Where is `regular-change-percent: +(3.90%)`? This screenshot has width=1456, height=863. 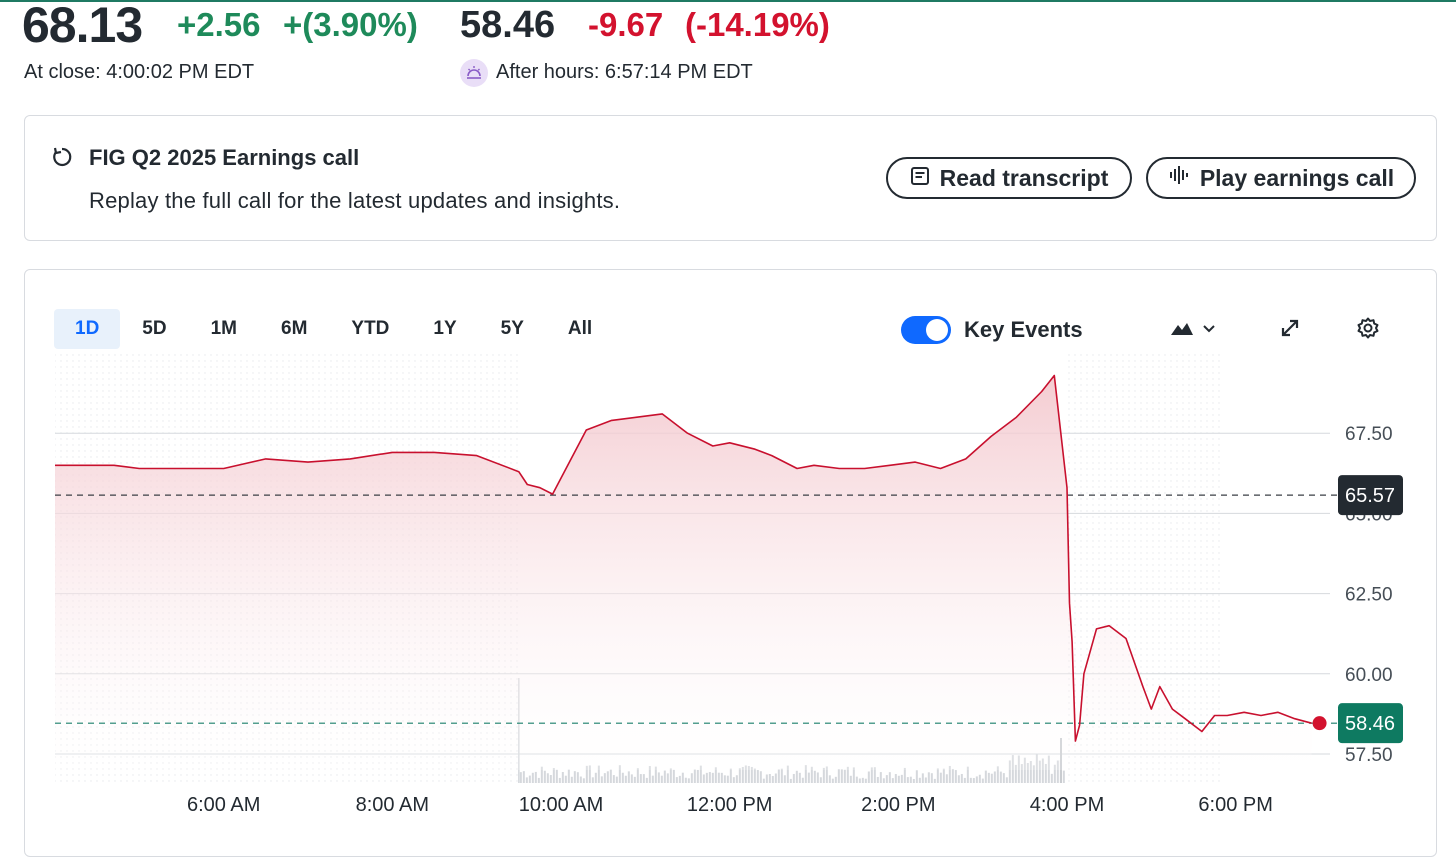 regular-change-percent: +(3.90%) is located at coordinates (350, 24).